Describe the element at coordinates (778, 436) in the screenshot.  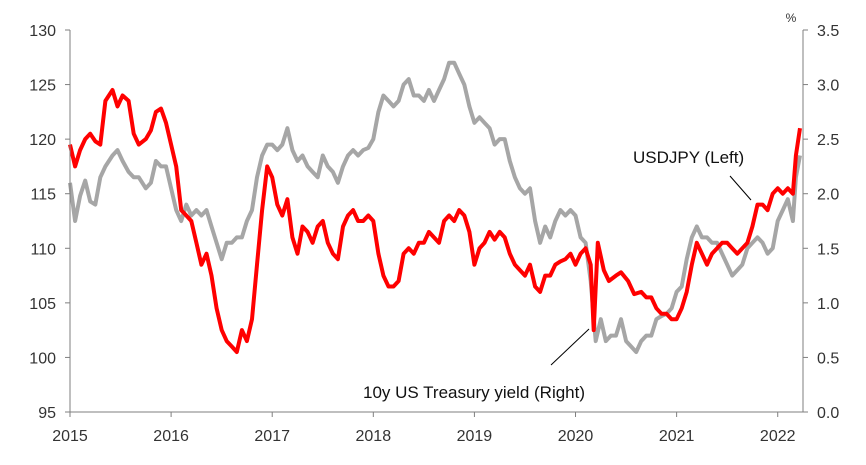
I see `x-axis-tick-label: 2022` at that location.